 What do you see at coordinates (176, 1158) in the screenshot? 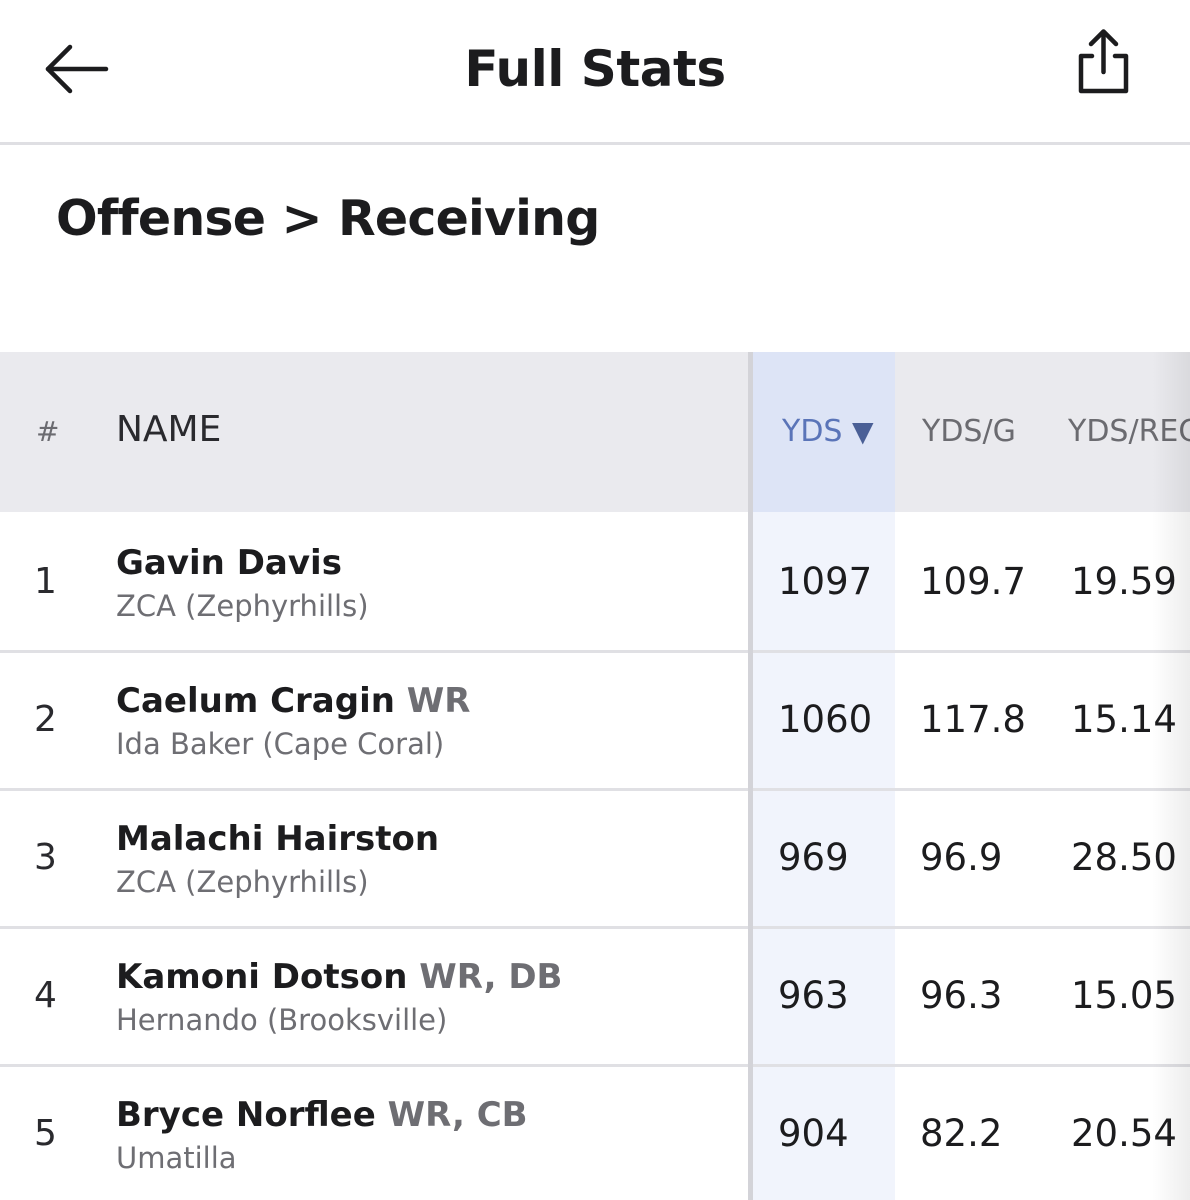
I see `player-school: Umatilla` at bounding box center [176, 1158].